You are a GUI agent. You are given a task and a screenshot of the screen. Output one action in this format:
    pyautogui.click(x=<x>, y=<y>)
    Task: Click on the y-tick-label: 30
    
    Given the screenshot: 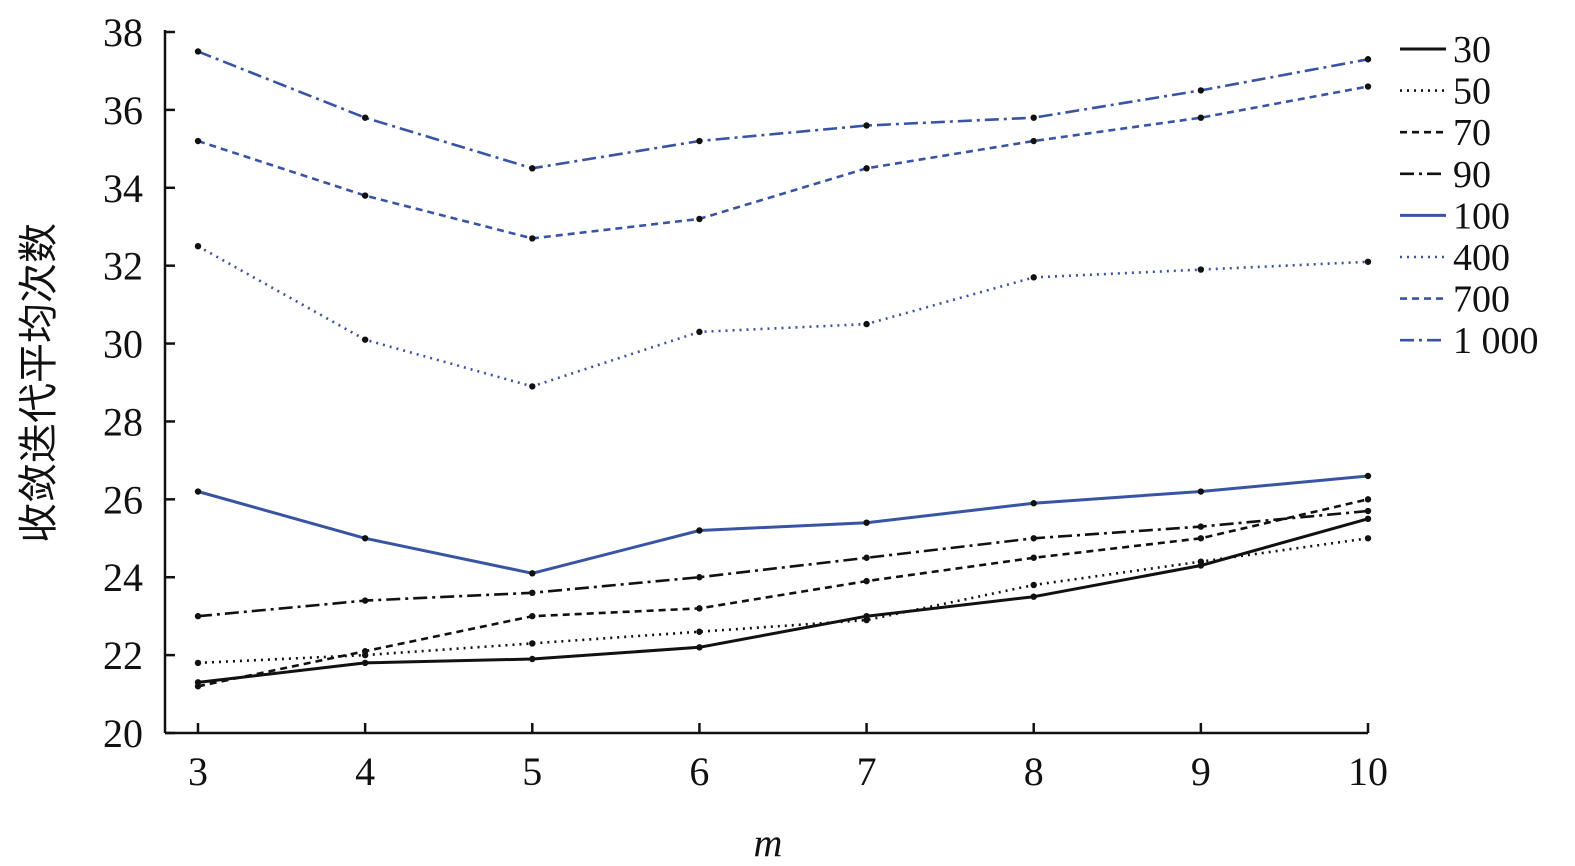 What is the action you would take?
    pyautogui.click(x=123, y=344)
    